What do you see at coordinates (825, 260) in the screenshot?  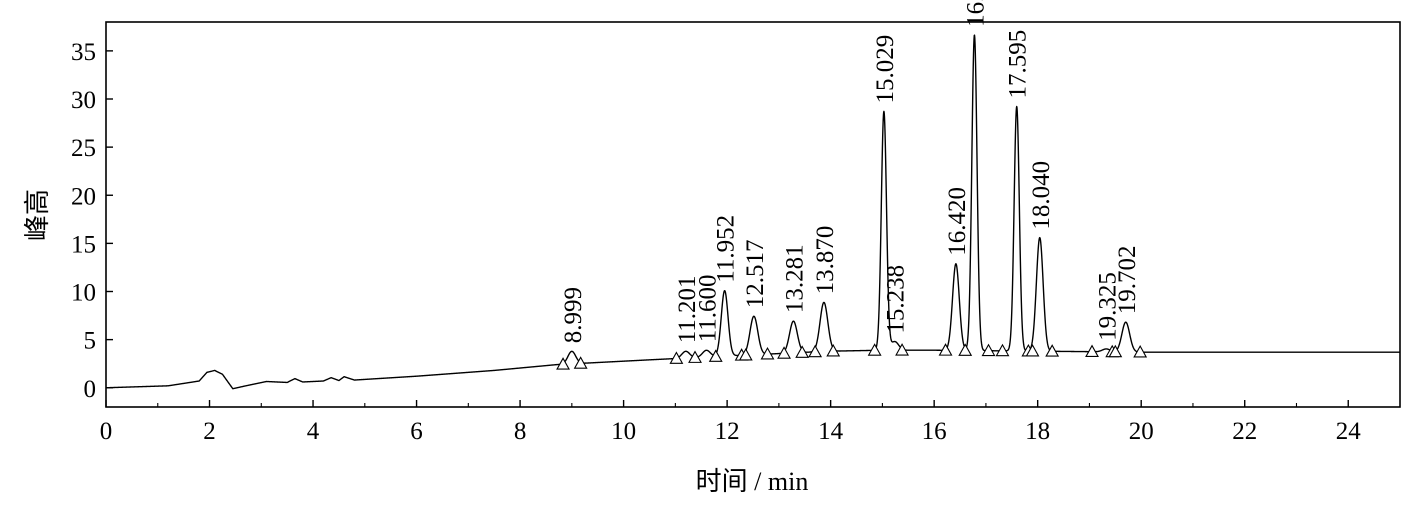 I see `peak-label: 13.870` at bounding box center [825, 260].